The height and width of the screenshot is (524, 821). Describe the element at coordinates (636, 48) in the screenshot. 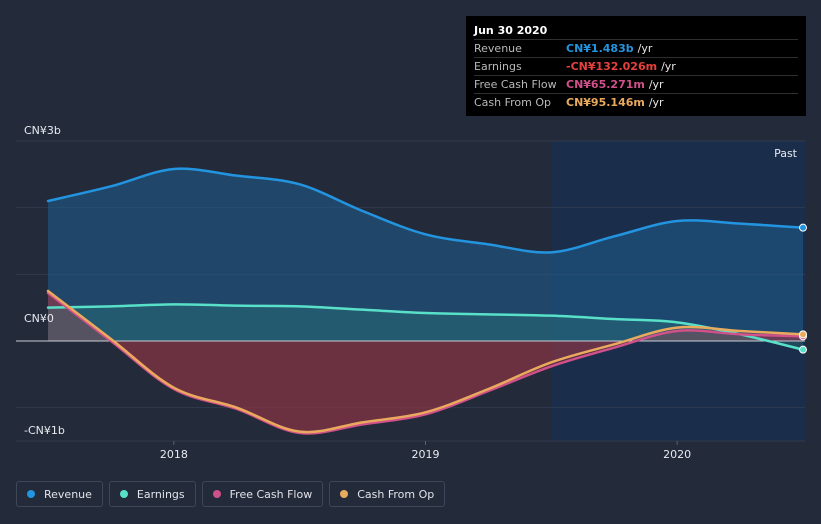

I see `tooltip-row-revenue: Revenue CN¥1.483b /yr` at that location.